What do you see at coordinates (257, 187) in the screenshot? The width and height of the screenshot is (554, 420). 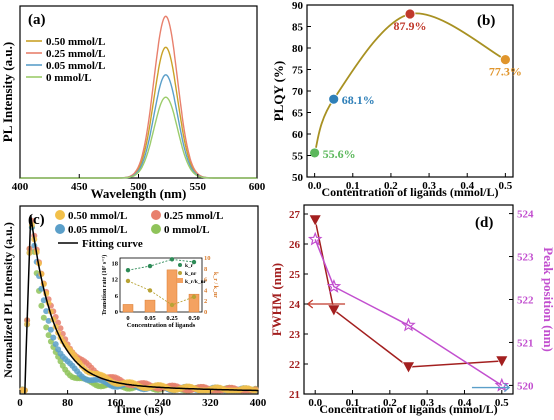 I see `x-tick-label: 600` at bounding box center [257, 187].